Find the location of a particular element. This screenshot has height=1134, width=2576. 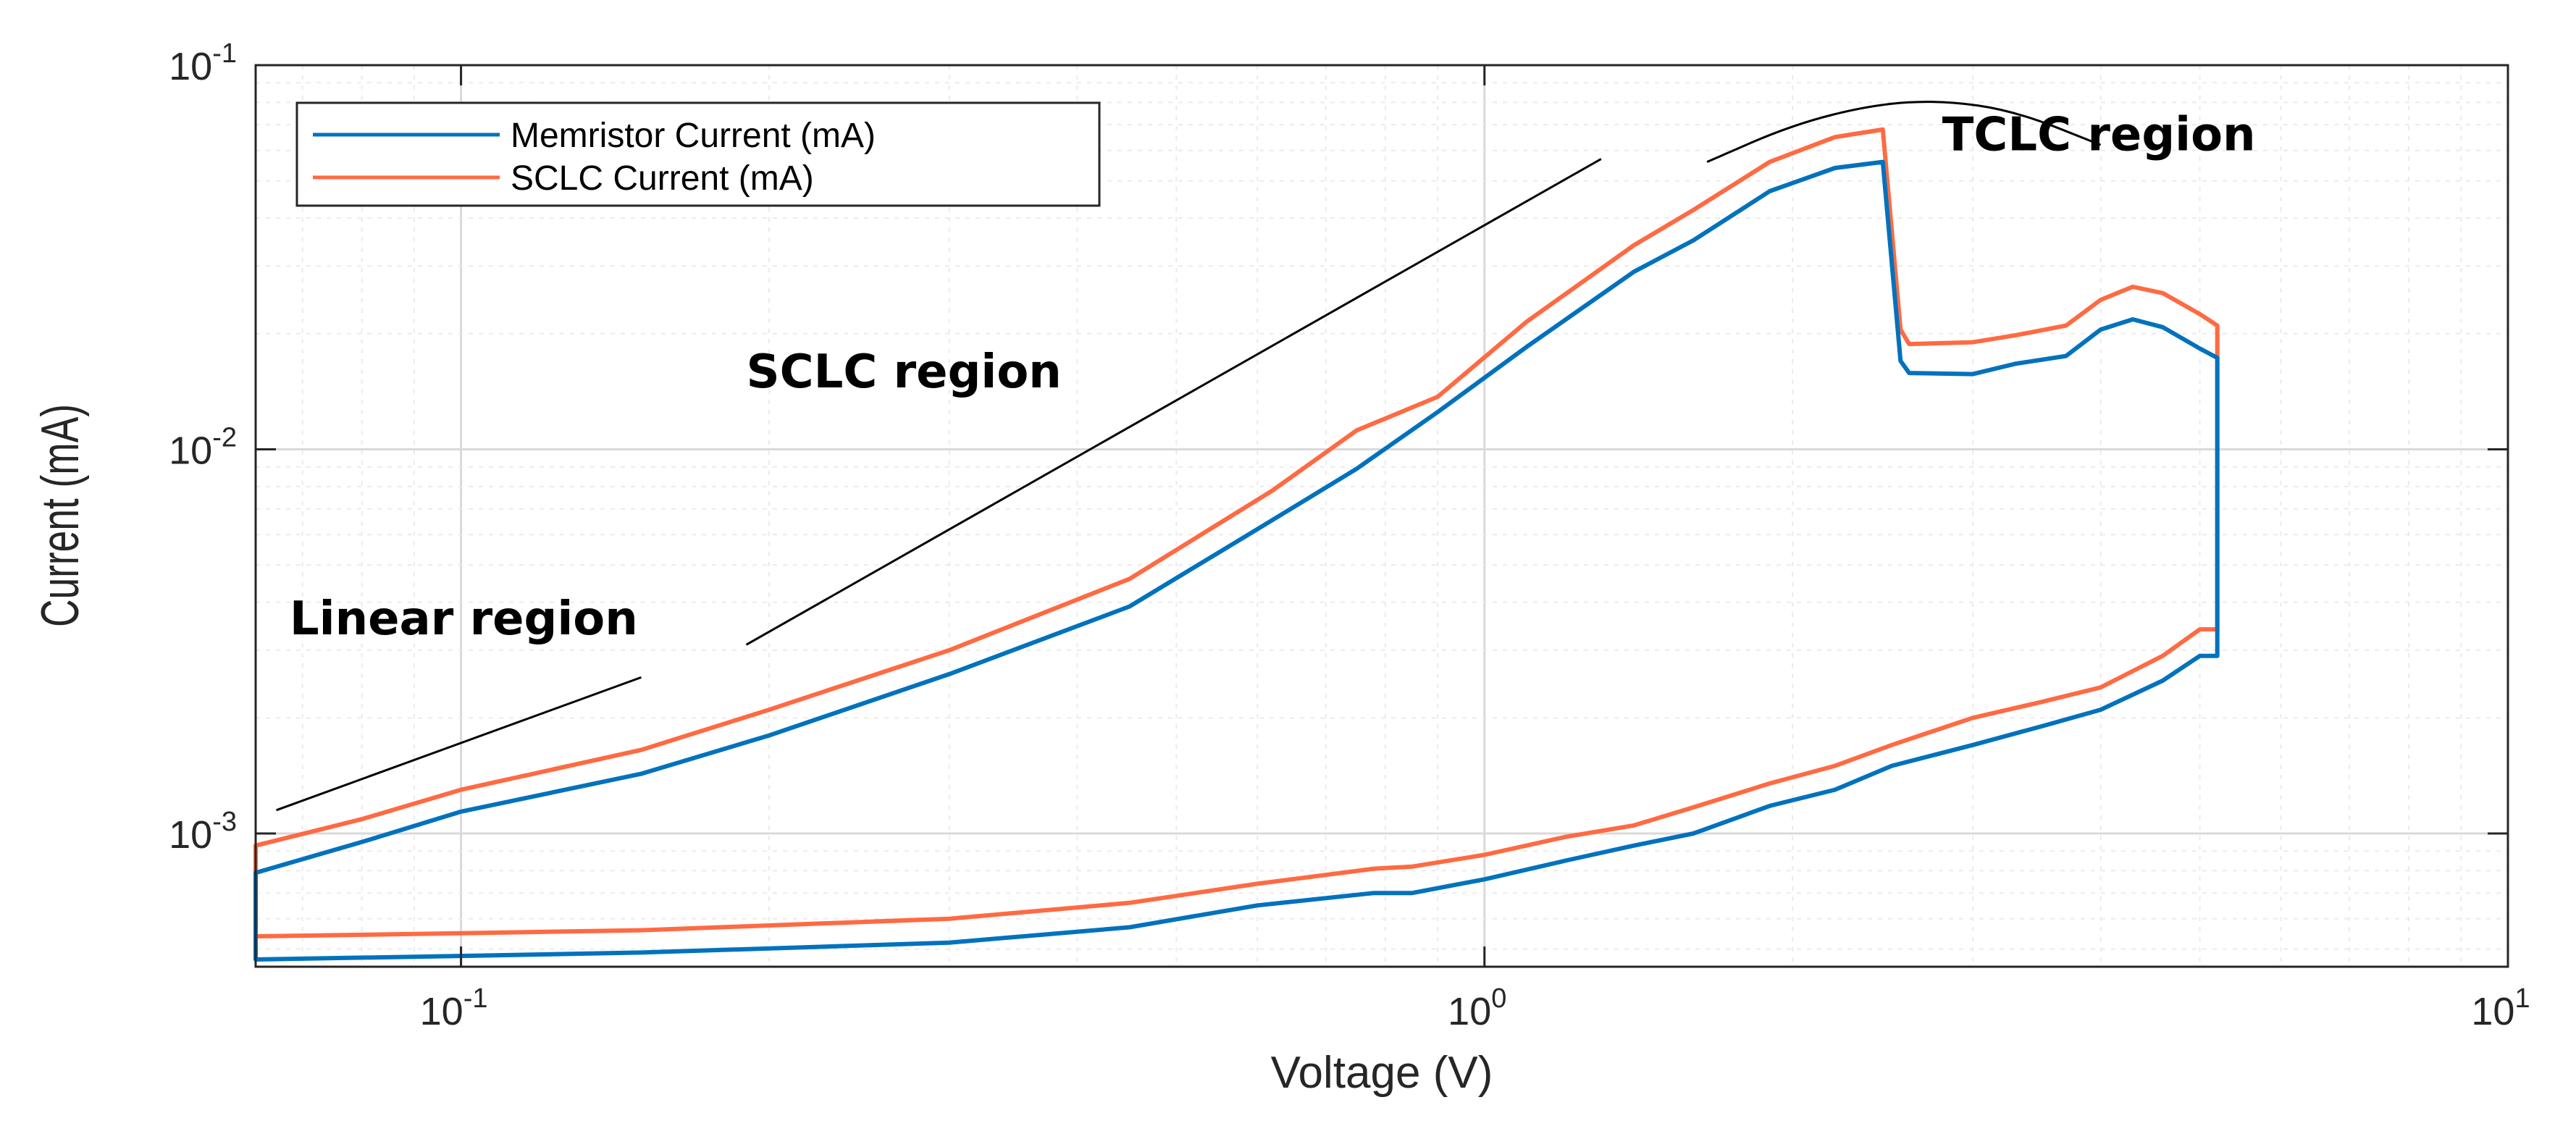

y-tick-label: 10⁻² is located at coordinates (203, 448).